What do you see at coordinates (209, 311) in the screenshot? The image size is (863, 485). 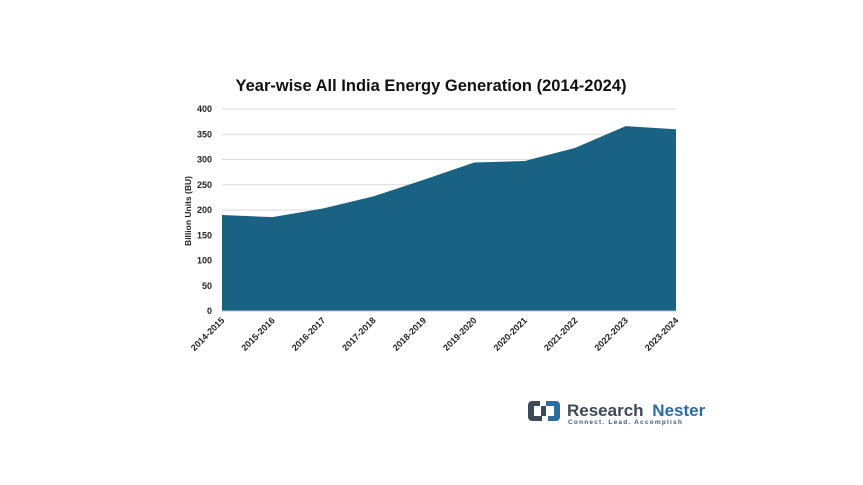 I see `y-tick-label: 0` at bounding box center [209, 311].